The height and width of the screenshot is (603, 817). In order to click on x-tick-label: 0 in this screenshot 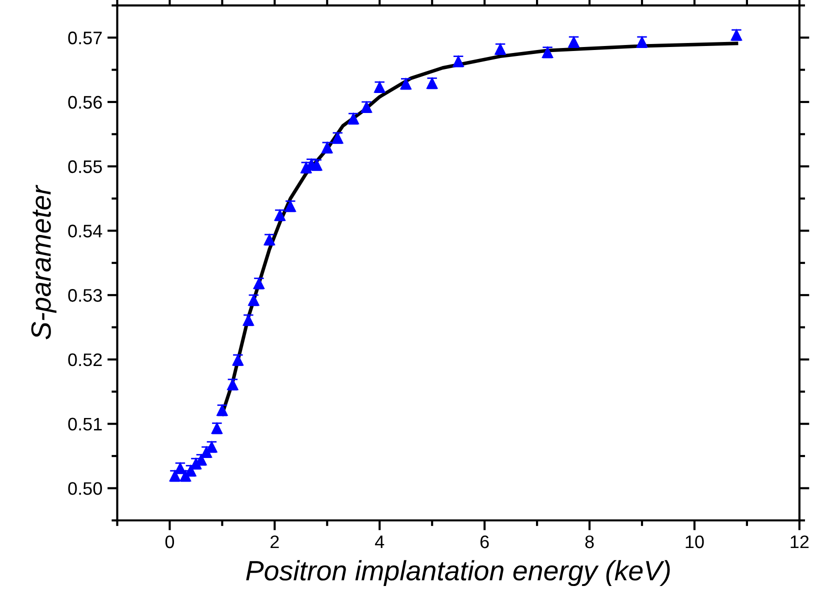, I will do `click(169, 541)`.